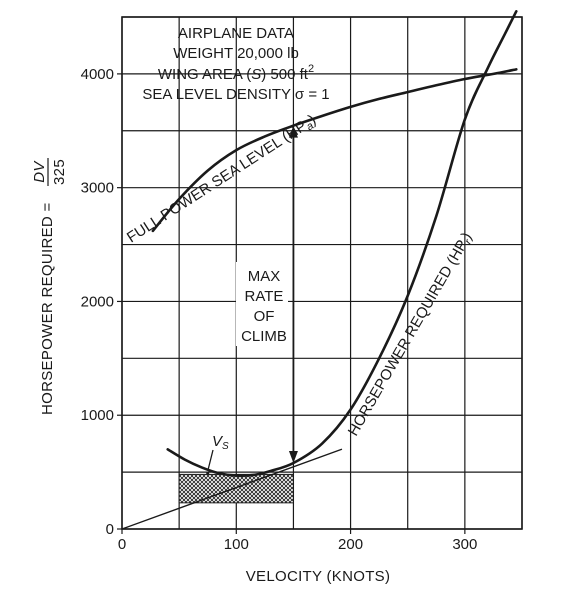 This screenshot has width=577, height=599. I want to click on info-line-3: WING AREA (S) 500 ft2, so click(236, 73).